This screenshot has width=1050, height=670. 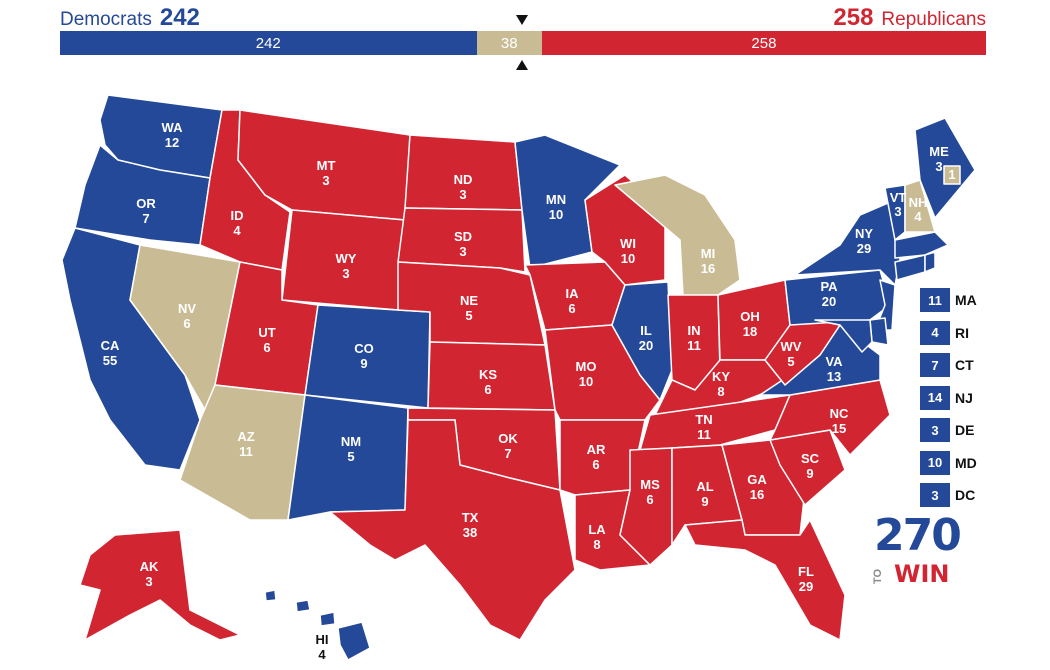 I want to click on state-label-VA-ev: 13, so click(x=834, y=376).